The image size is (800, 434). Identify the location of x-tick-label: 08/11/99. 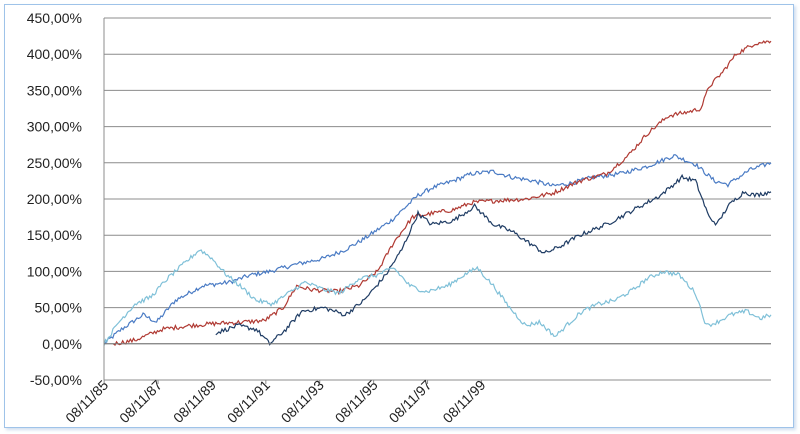
(463, 401).